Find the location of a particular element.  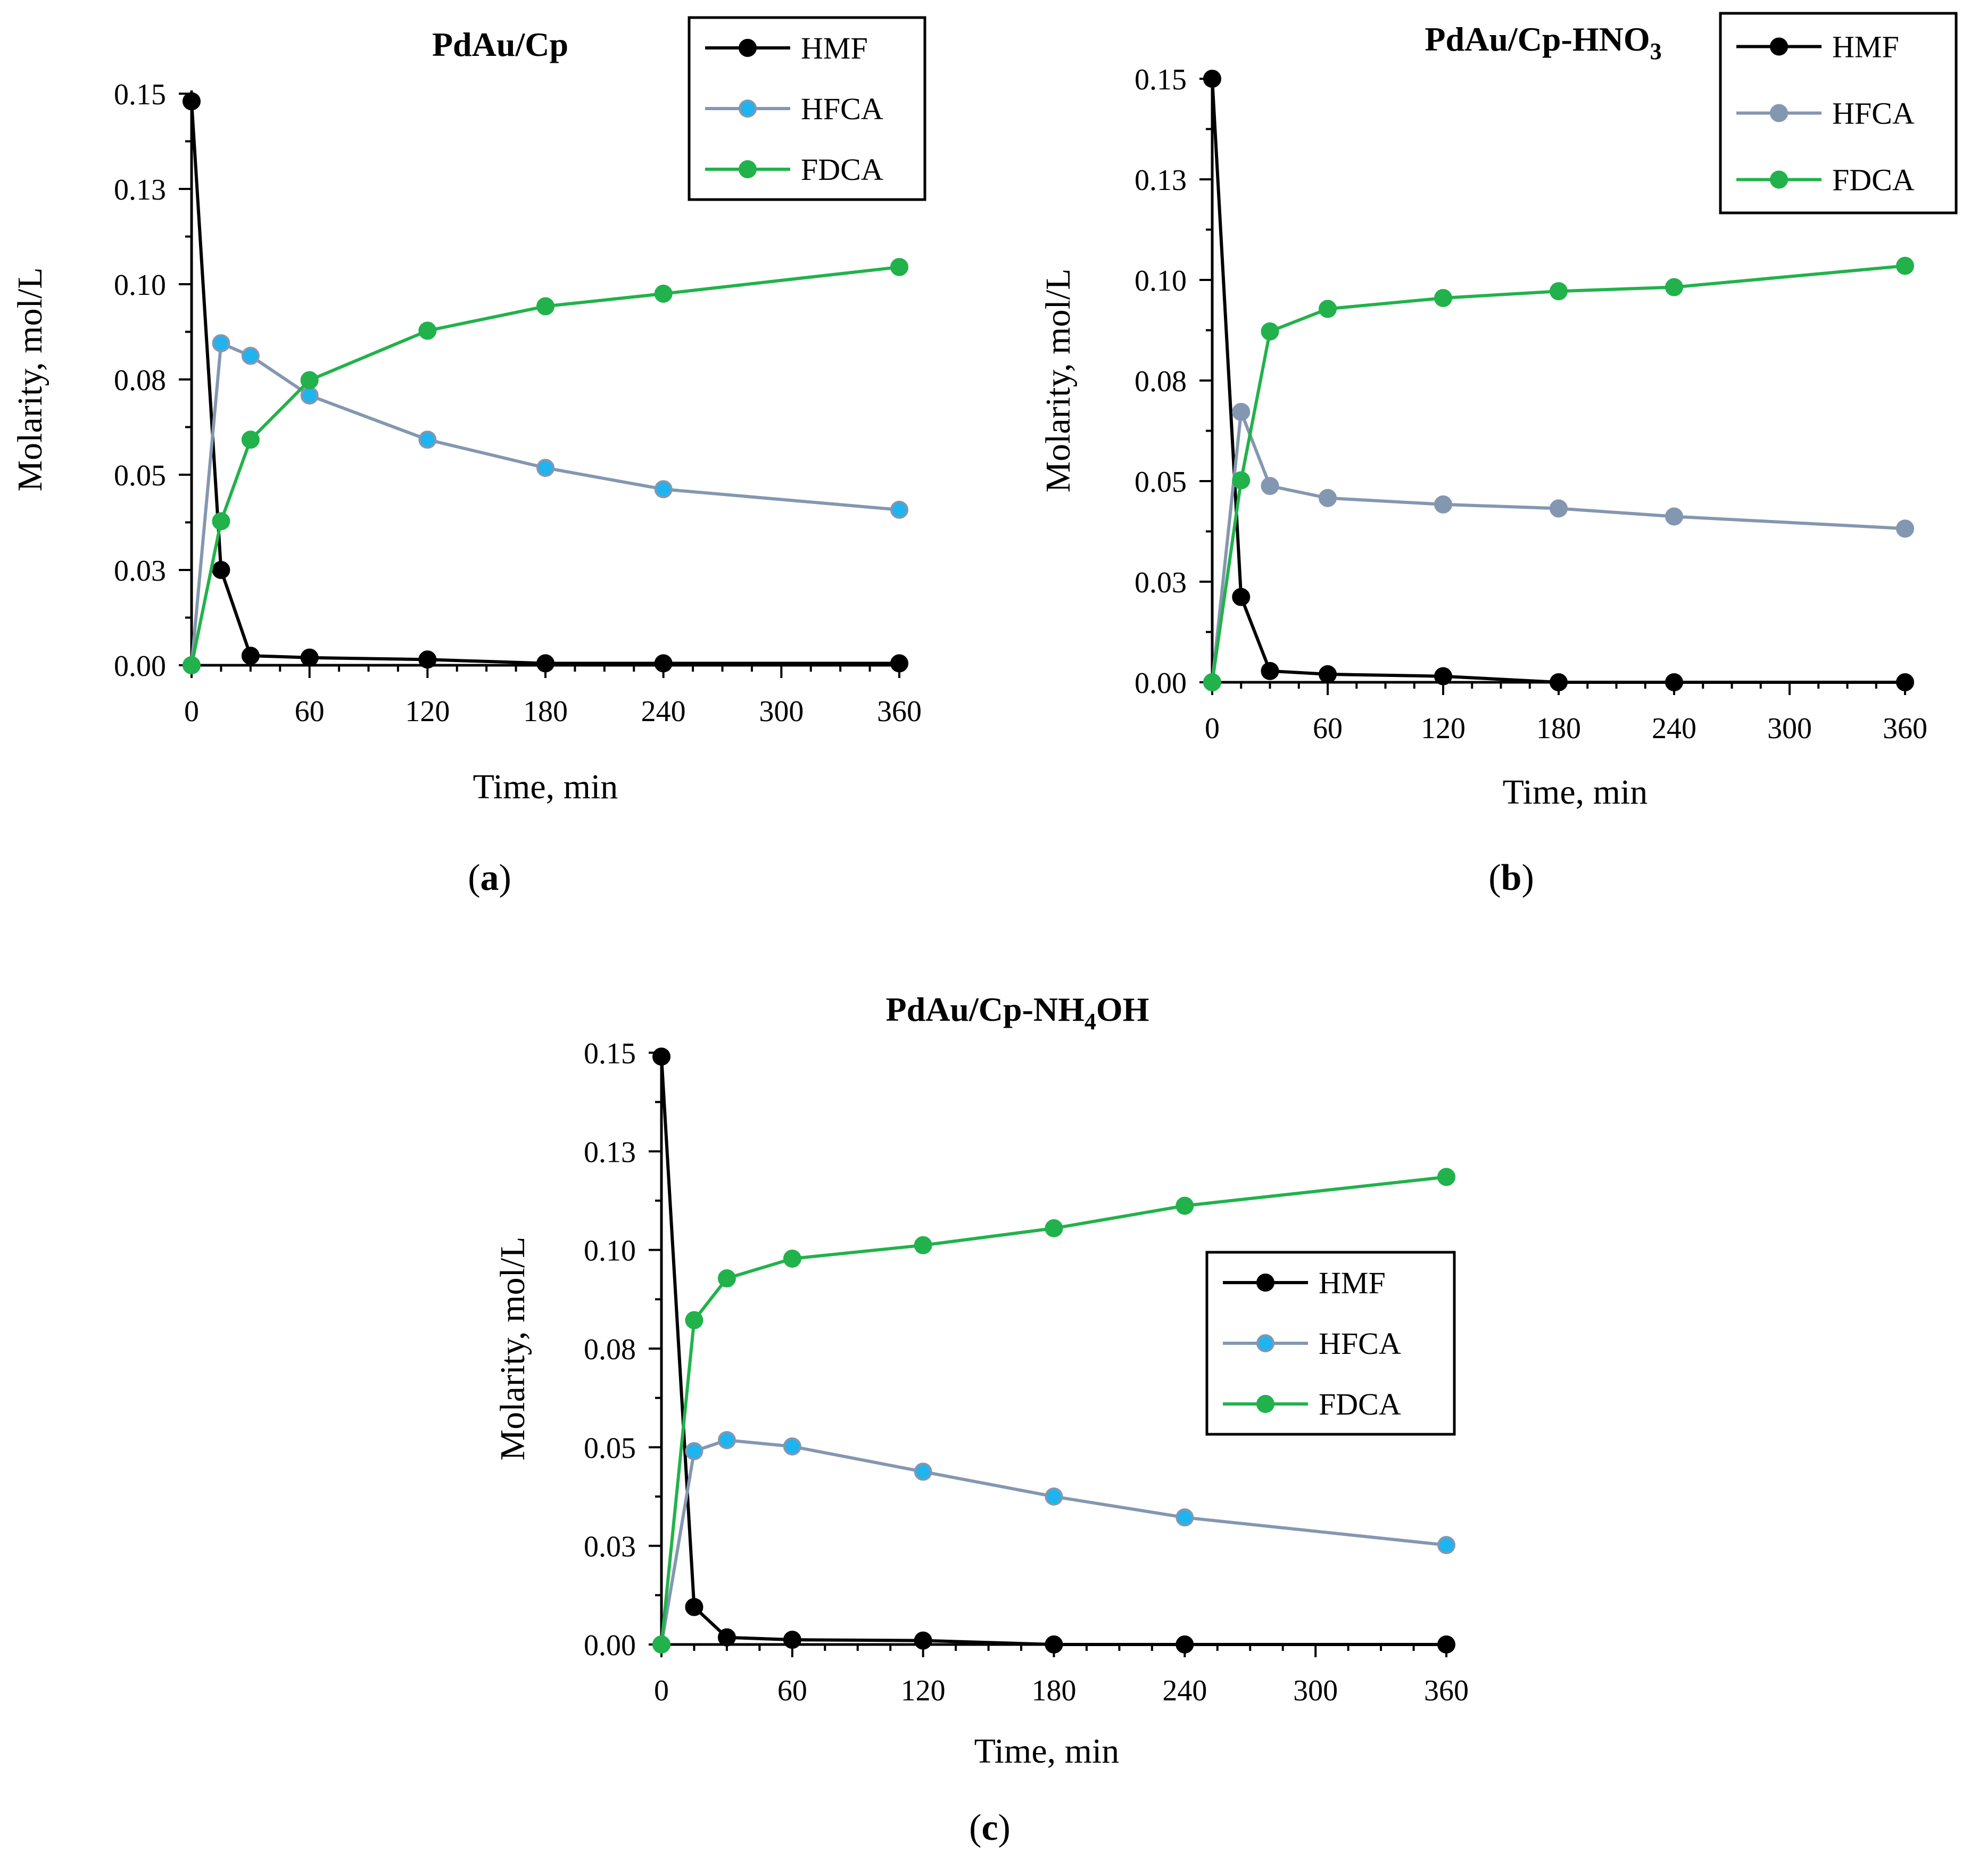

caption-c: (c) is located at coordinates (990, 1827).